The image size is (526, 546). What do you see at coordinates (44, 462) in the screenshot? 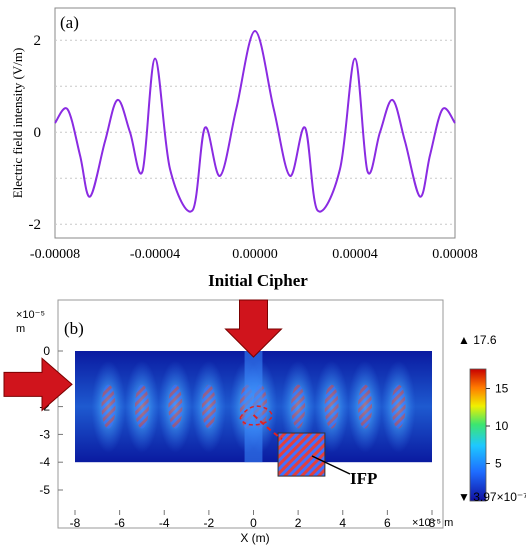
I see `y-tick-label: -4` at bounding box center [44, 462].